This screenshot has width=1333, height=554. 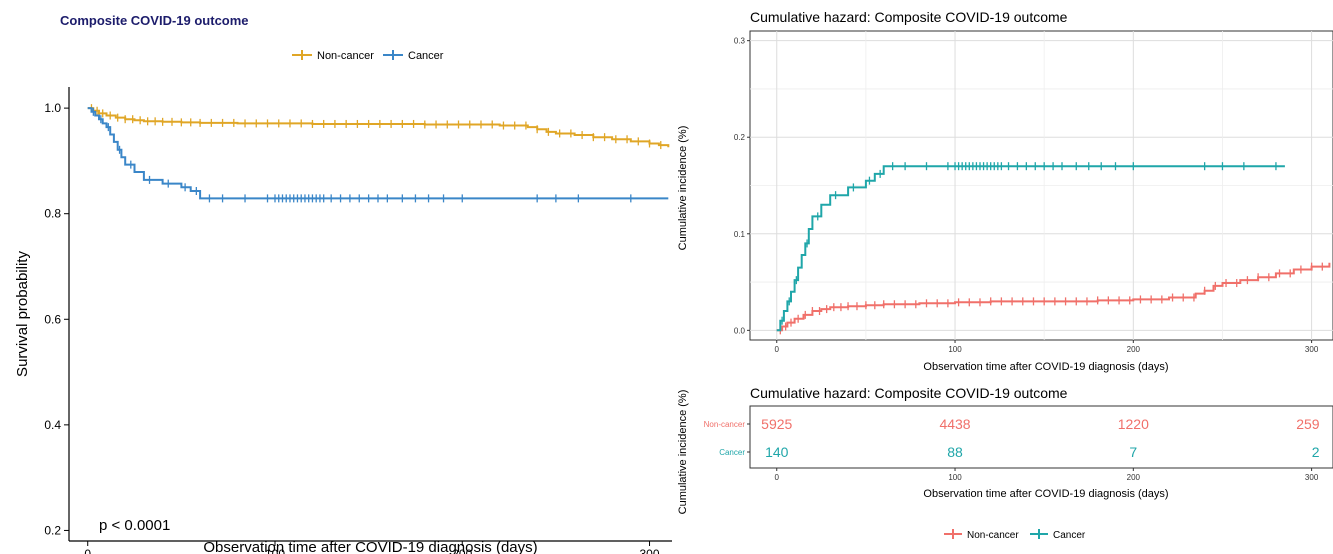 What do you see at coordinates (1134, 349) in the screenshot?
I see `hazard-x-tick-label: 200` at bounding box center [1134, 349].